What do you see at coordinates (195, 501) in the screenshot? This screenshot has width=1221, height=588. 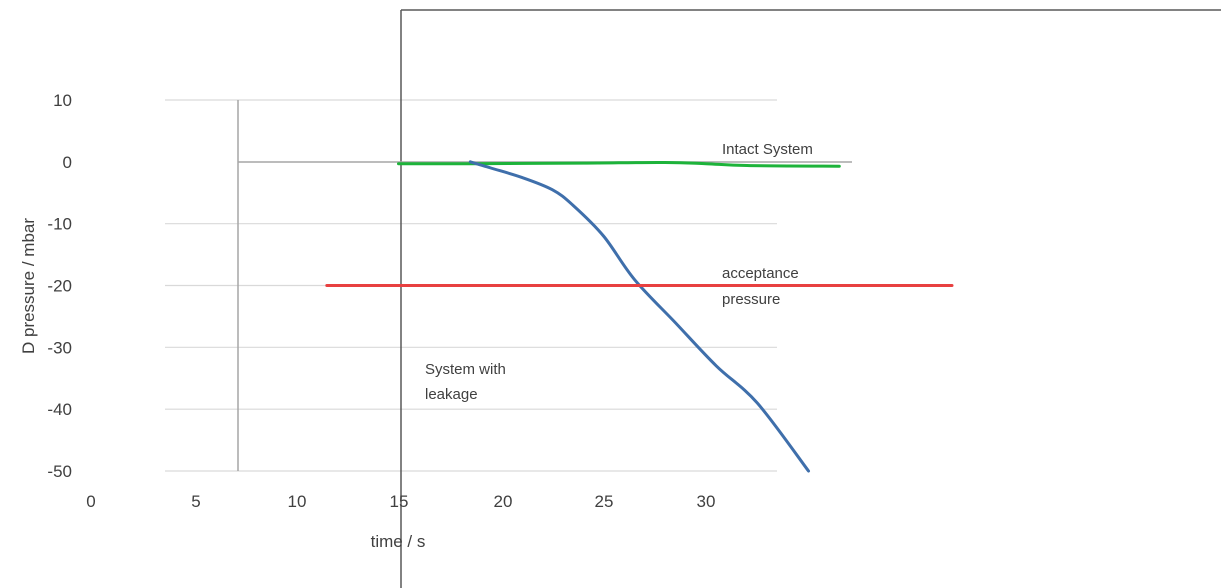 I see `x-tick-label: 5` at bounding box center [195, 501].